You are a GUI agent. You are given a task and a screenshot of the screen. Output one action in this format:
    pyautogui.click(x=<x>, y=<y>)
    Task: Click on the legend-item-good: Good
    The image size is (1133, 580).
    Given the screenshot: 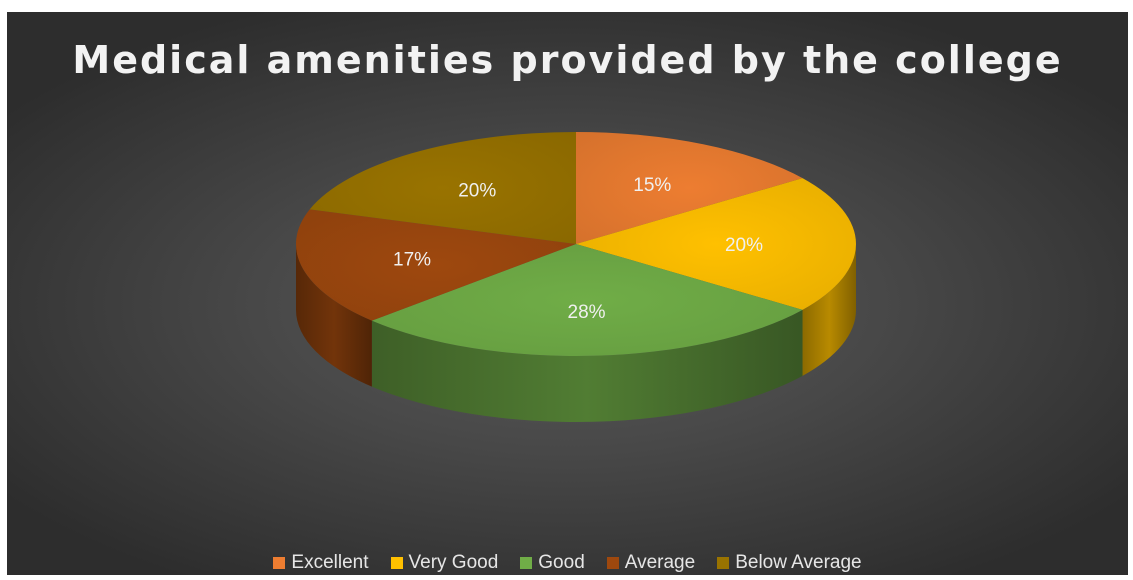 What is the action you would take?
    pyautogui.click(x=552, y=563)
    